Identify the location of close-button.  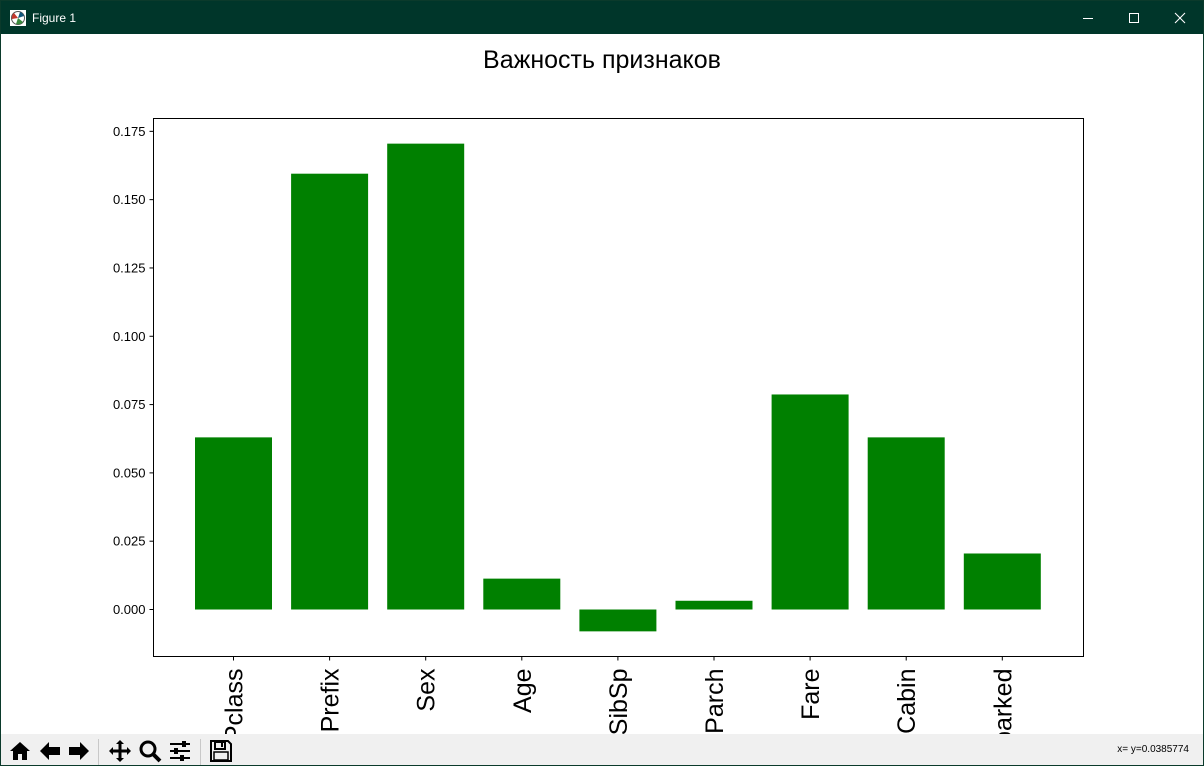
(1180, 17).